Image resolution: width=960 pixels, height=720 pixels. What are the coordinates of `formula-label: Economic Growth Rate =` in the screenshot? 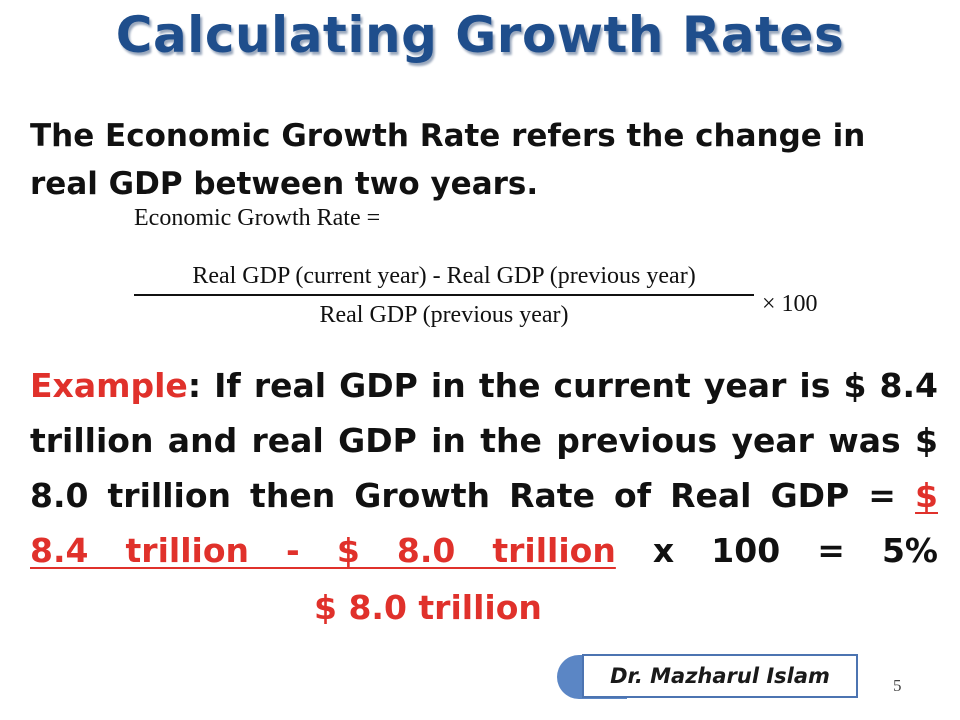 It's located at (257, 218).